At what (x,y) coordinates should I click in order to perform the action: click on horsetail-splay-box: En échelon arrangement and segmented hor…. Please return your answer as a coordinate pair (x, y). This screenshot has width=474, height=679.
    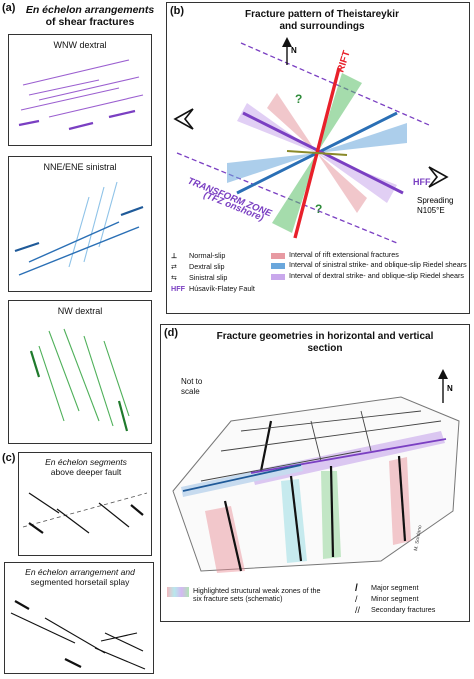
    Looking at the image, I should click on (79, 618).